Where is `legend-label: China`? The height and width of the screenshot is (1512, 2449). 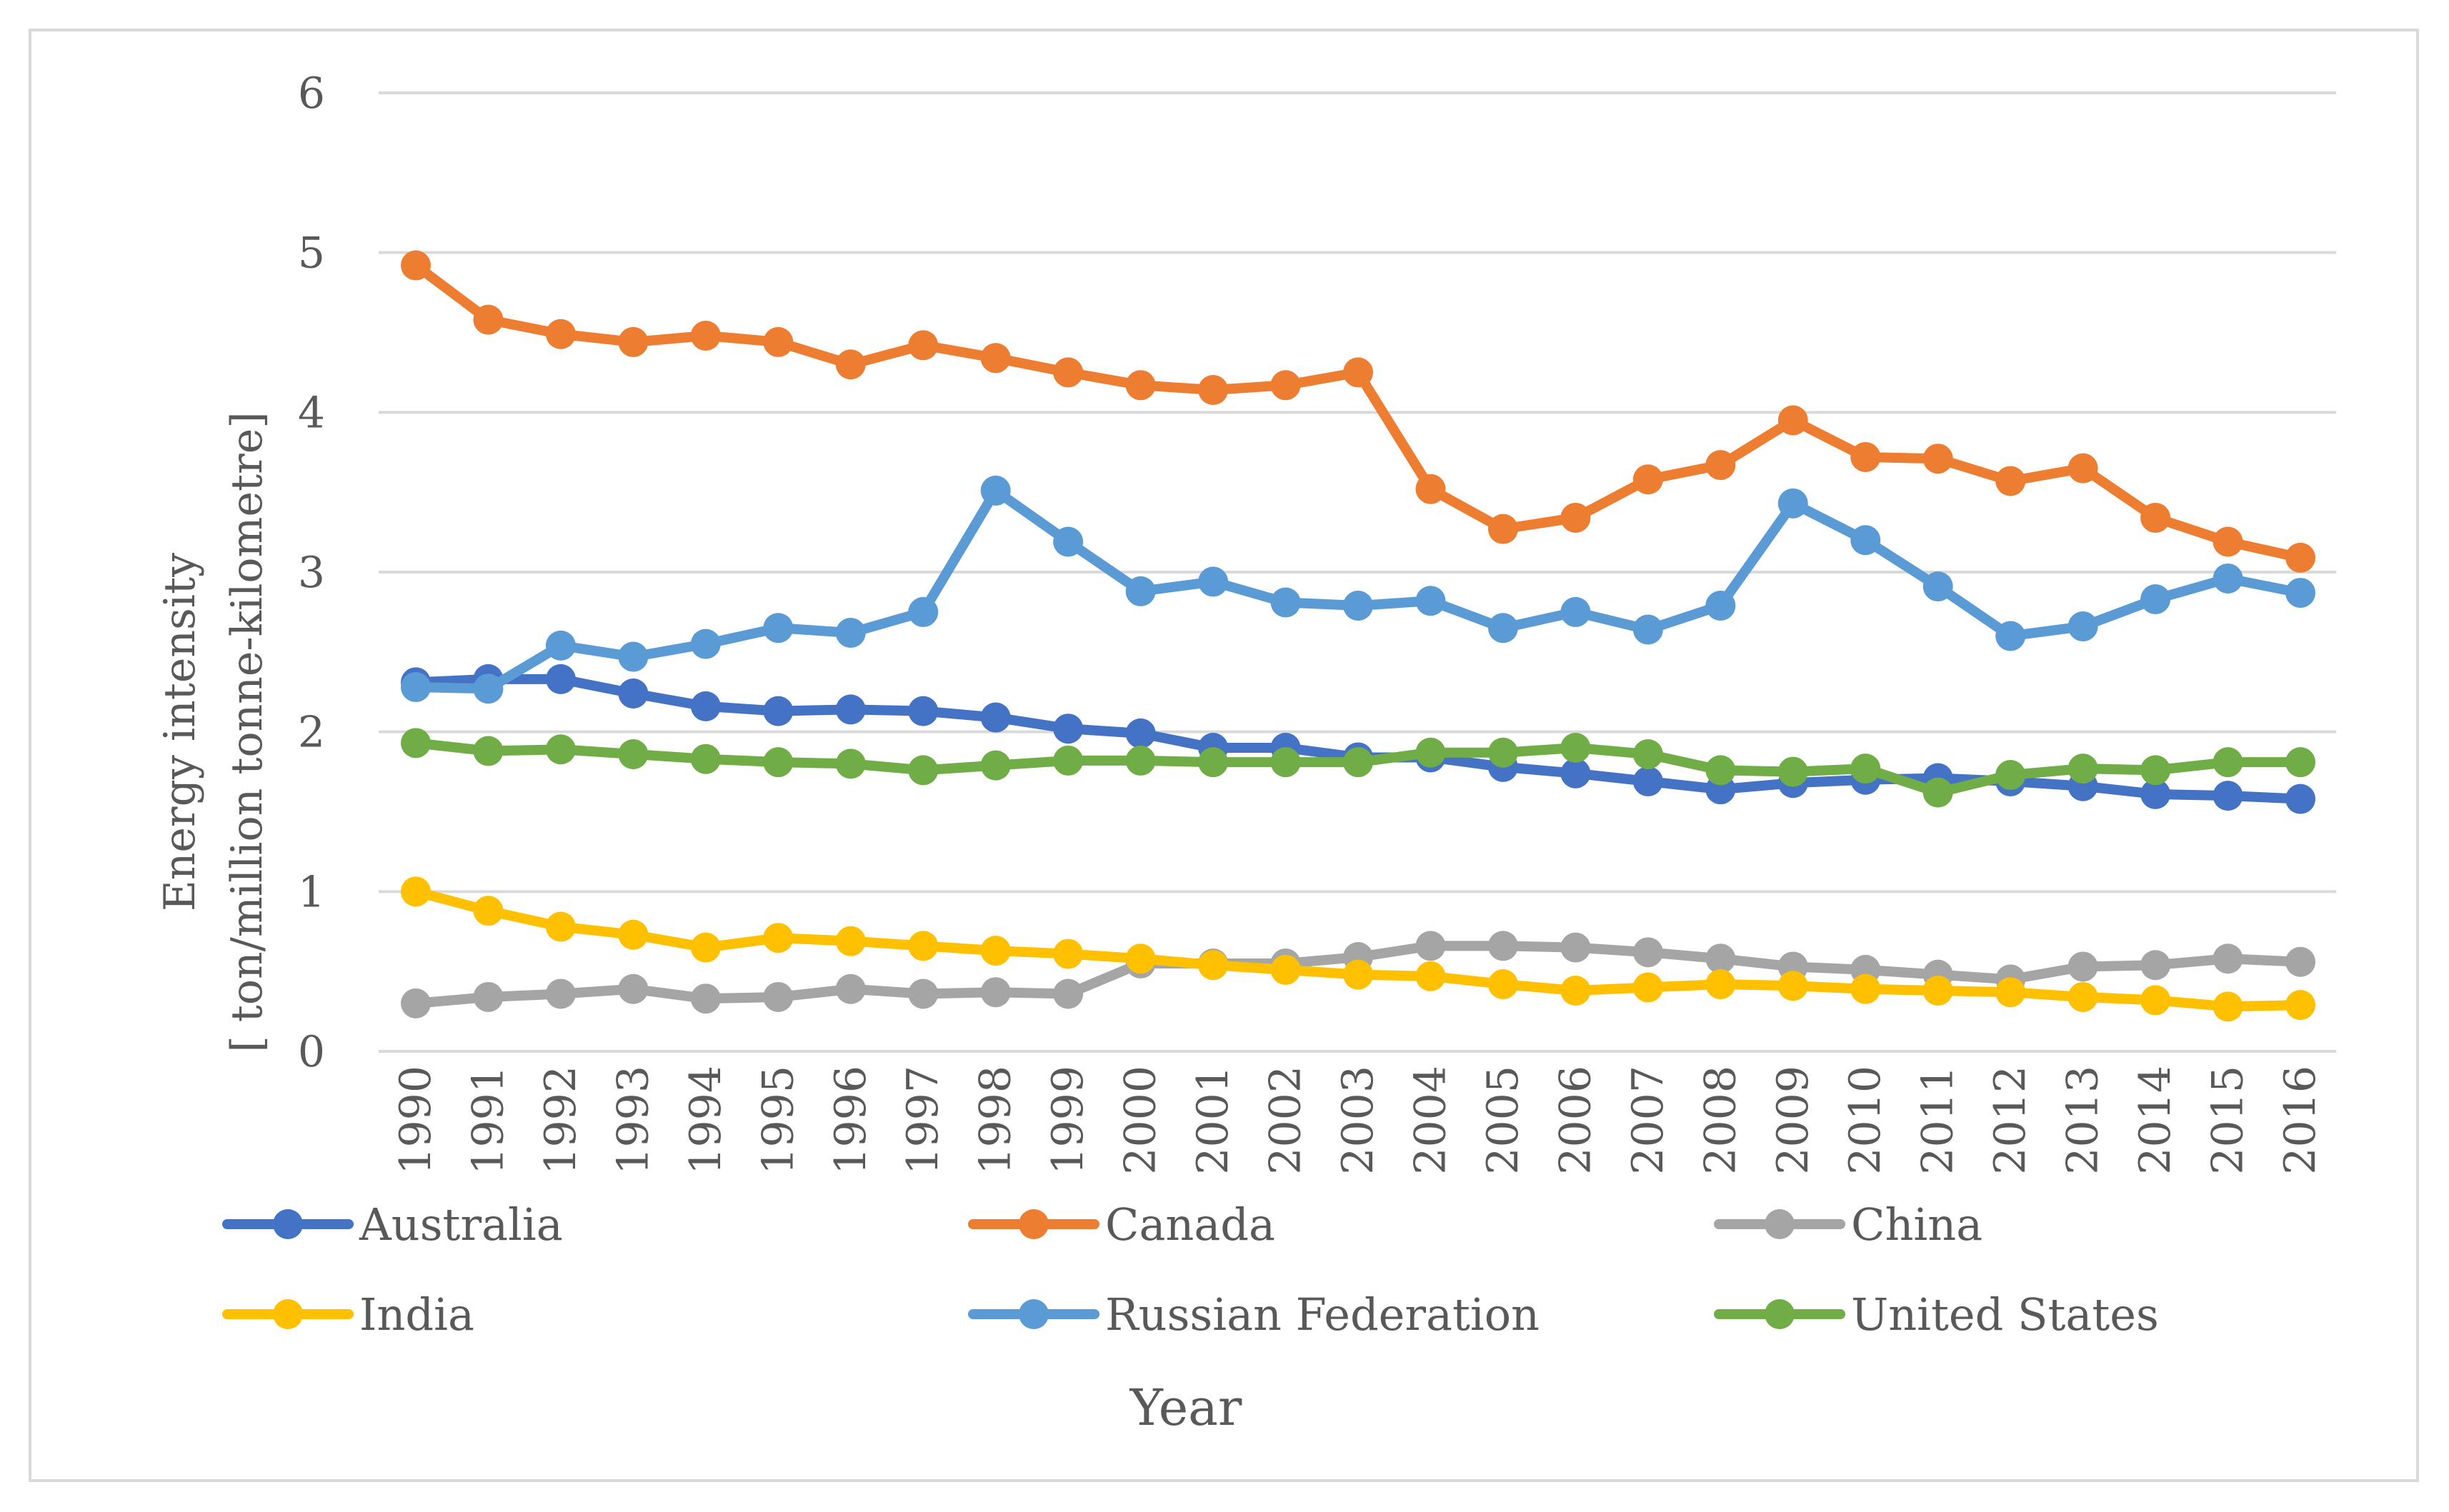
legend-label: China is located at coordinates (1916, 1224).